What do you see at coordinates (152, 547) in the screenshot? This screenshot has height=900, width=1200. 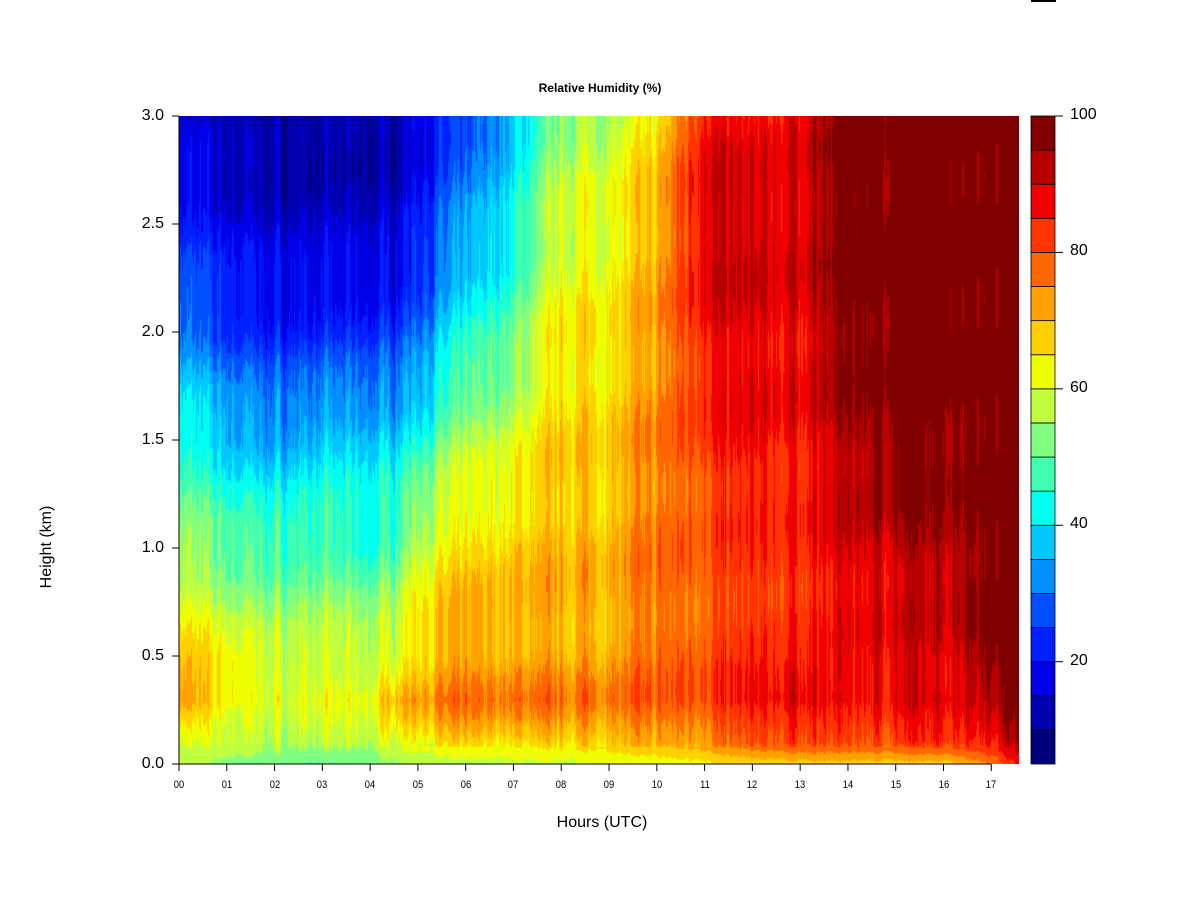 I see `y-tick-label: 1.0` at bounding box center [152, 547].